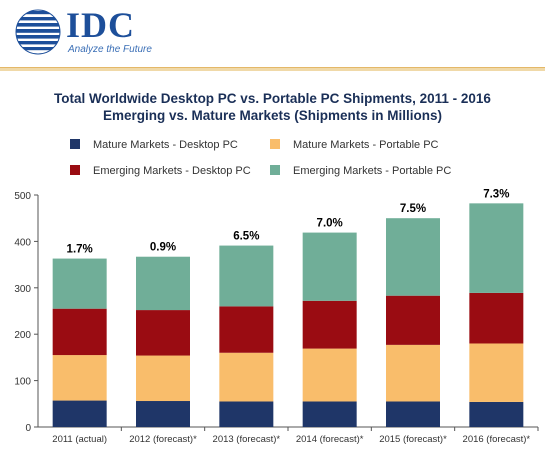  I want to click on y-tick-label: 300, so click(22, 289).